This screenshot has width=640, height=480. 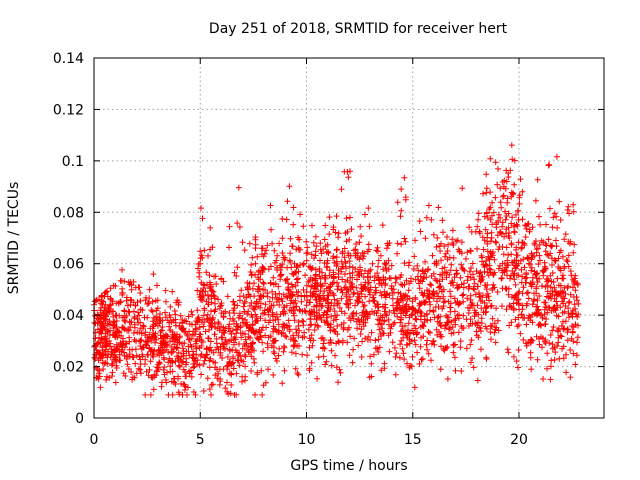 What do you see at coordinates (200, 440) in the screenshot?
I see `x-tick-label: 5` at bounding box center [200, 440].